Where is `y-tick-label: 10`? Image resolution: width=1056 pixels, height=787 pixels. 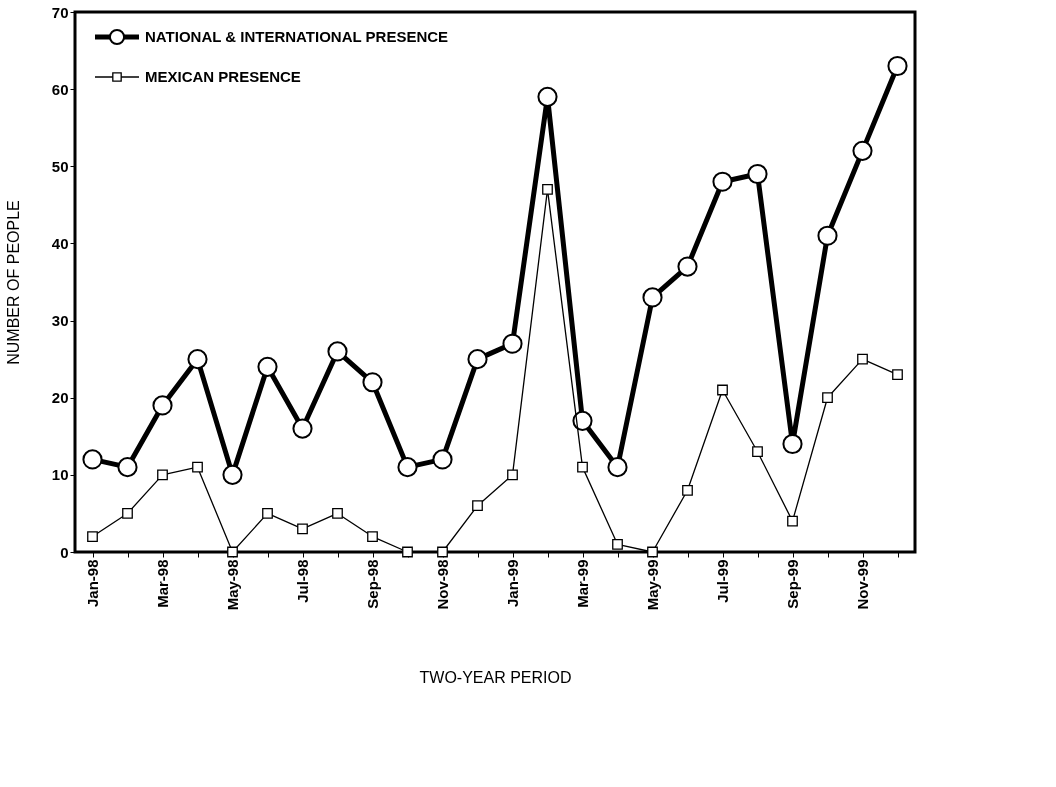
y-tick-label: 10 is located at coordinates (60, 475).